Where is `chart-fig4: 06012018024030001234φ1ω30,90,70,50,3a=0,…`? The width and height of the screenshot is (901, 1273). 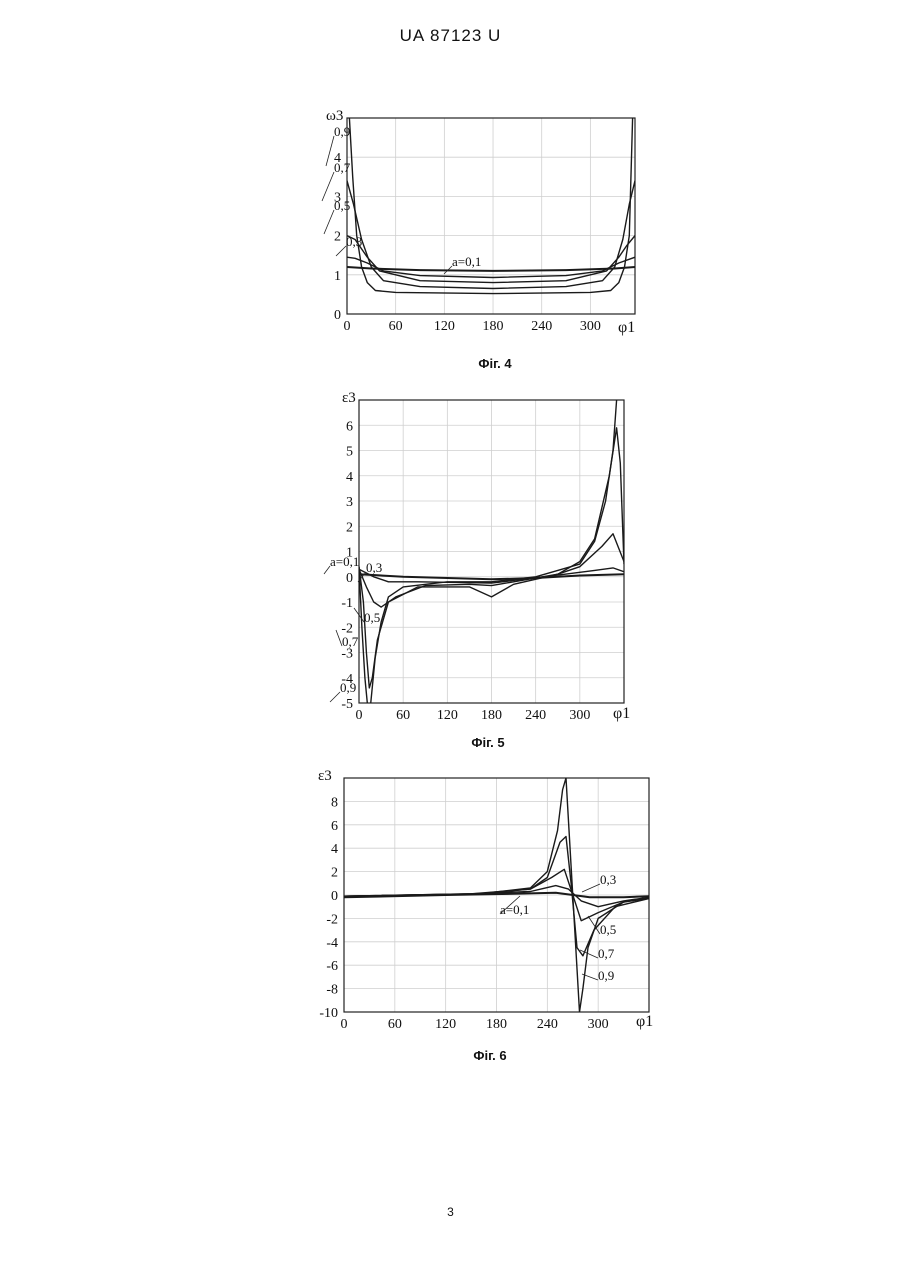 chart-fig4: 06012018024030001234φ1ω30,90,70,50,3a=0,… is located at coordinates (488, 228).